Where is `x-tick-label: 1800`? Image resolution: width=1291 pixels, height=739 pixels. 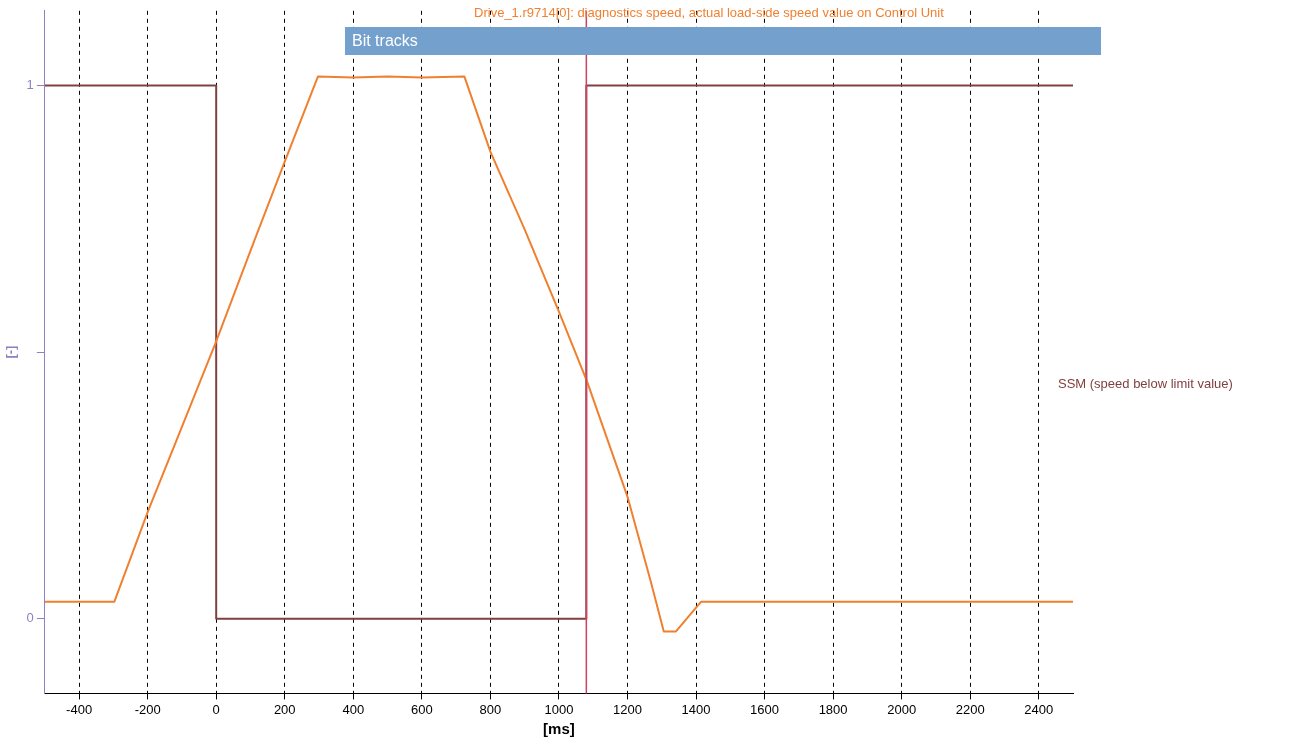 x-tick-label: 1800 is located at coordinates (833, 709).